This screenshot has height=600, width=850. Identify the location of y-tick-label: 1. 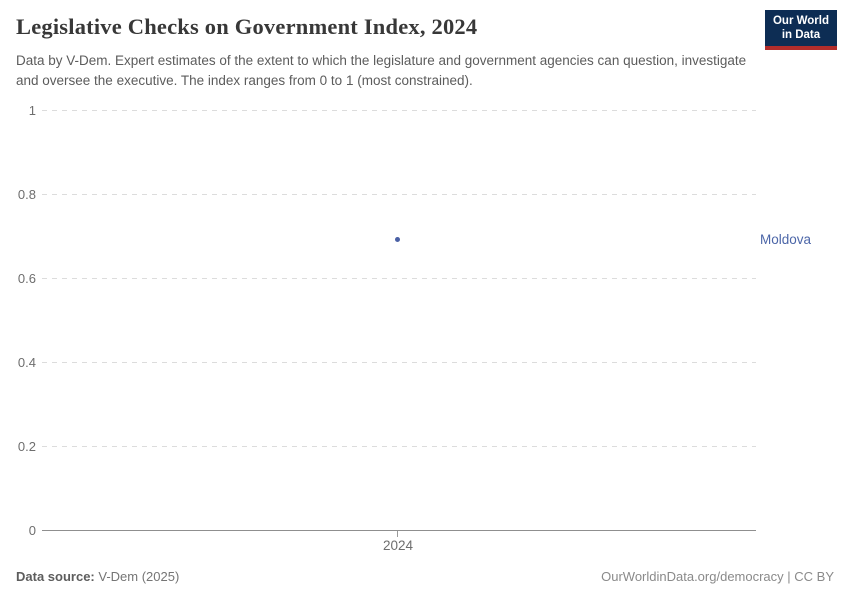
(32, 110).